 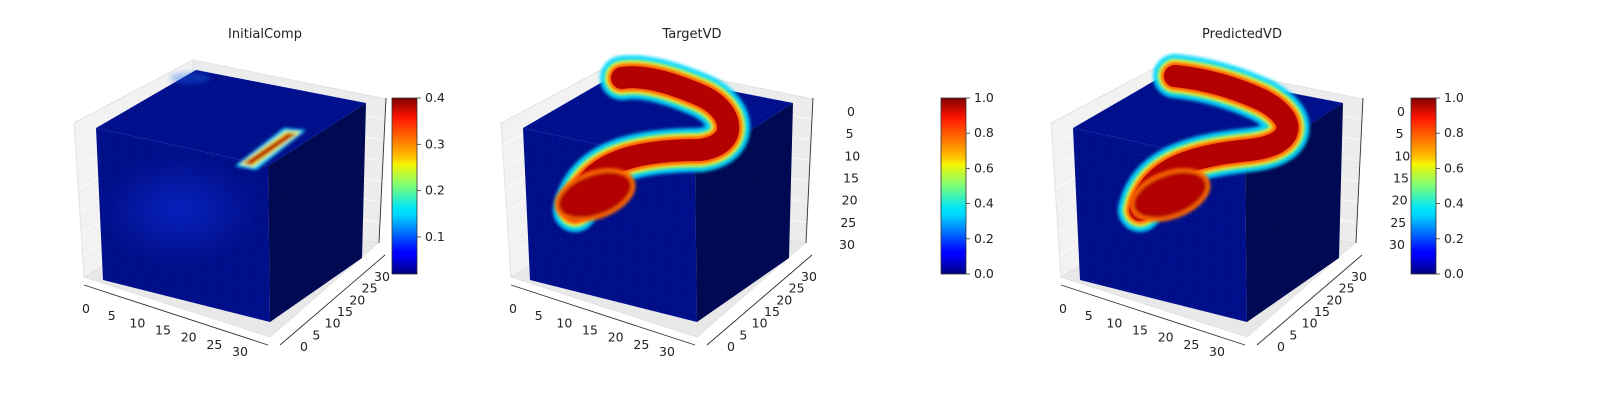 What do you see at coordinates (270, 149) in the screenshot?
I see `high-value-bar` at bounding box center [270, 149].